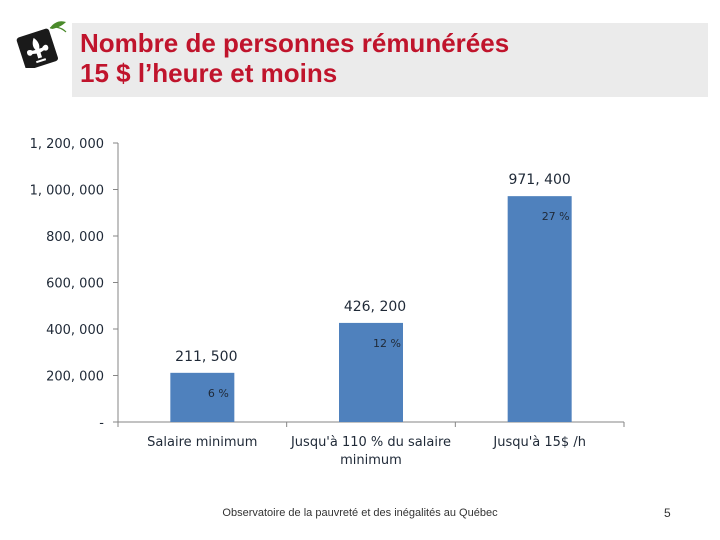  I want to click on y-tick-label: -, so click(101, 423).